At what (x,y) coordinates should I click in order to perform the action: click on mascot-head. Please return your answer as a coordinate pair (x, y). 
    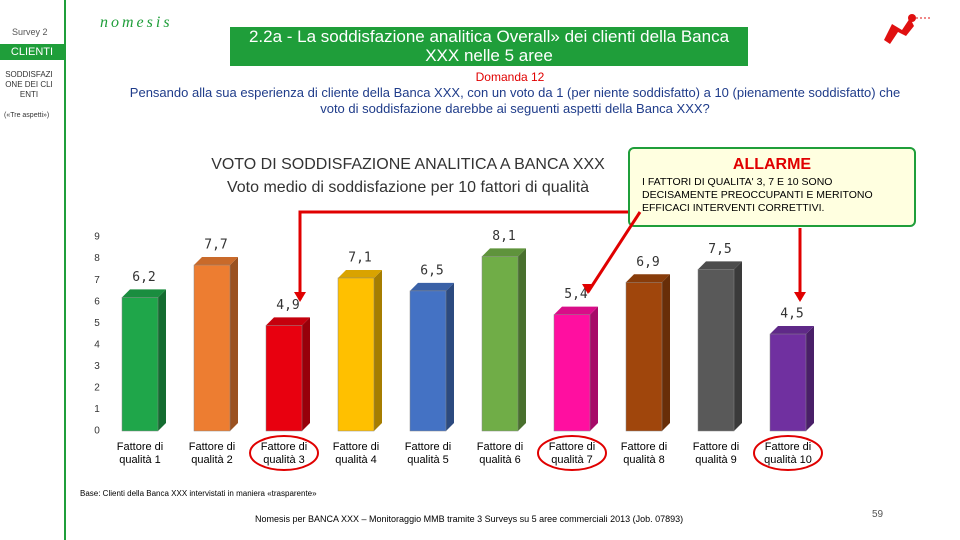
    Looking at the image, I should click on (912, 18).